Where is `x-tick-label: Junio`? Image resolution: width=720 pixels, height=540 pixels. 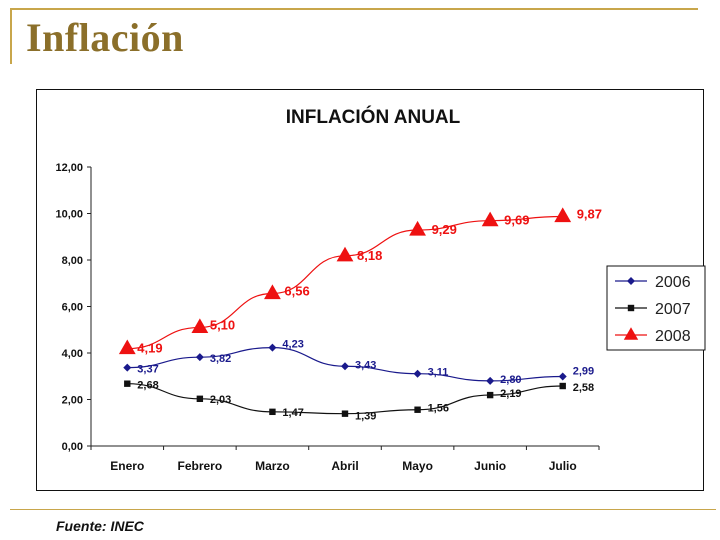
x-tick-label: Junio is located at coordinates (490, 466).